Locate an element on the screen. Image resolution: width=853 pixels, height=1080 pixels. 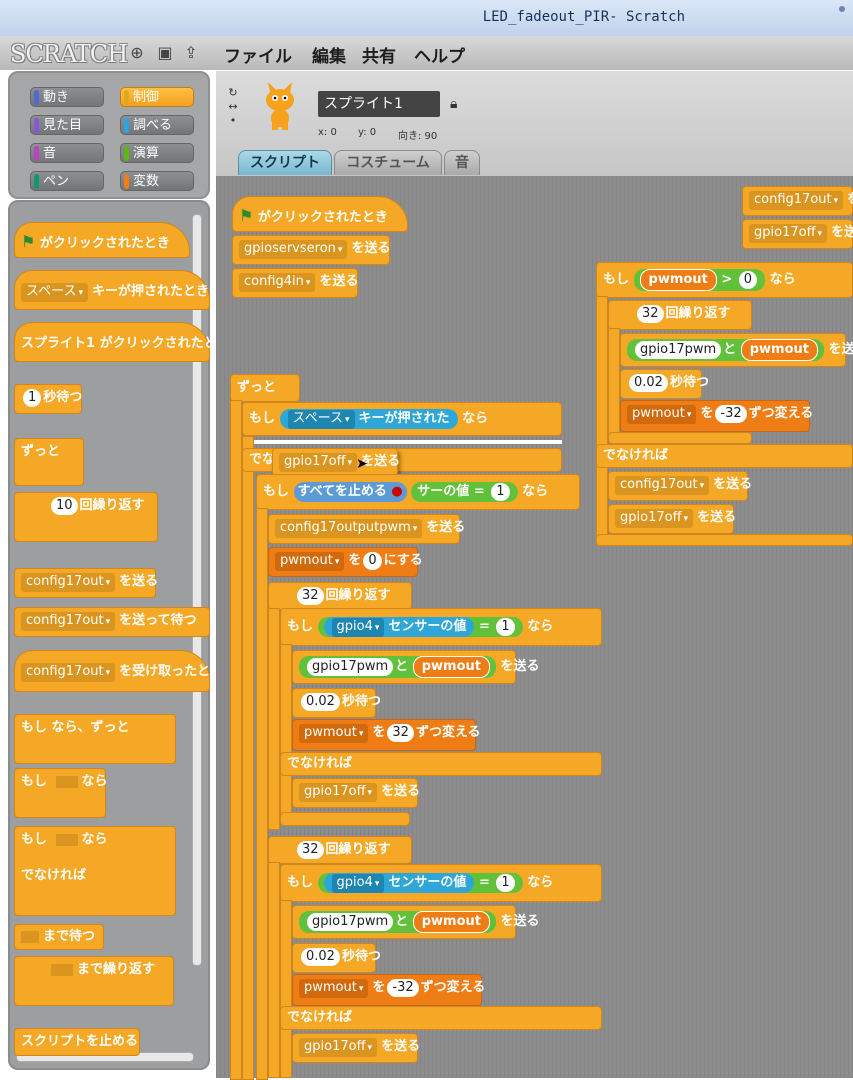
palette-broadcast-wait-block: config17outを送って待つ is located at coordinates (112, 622).